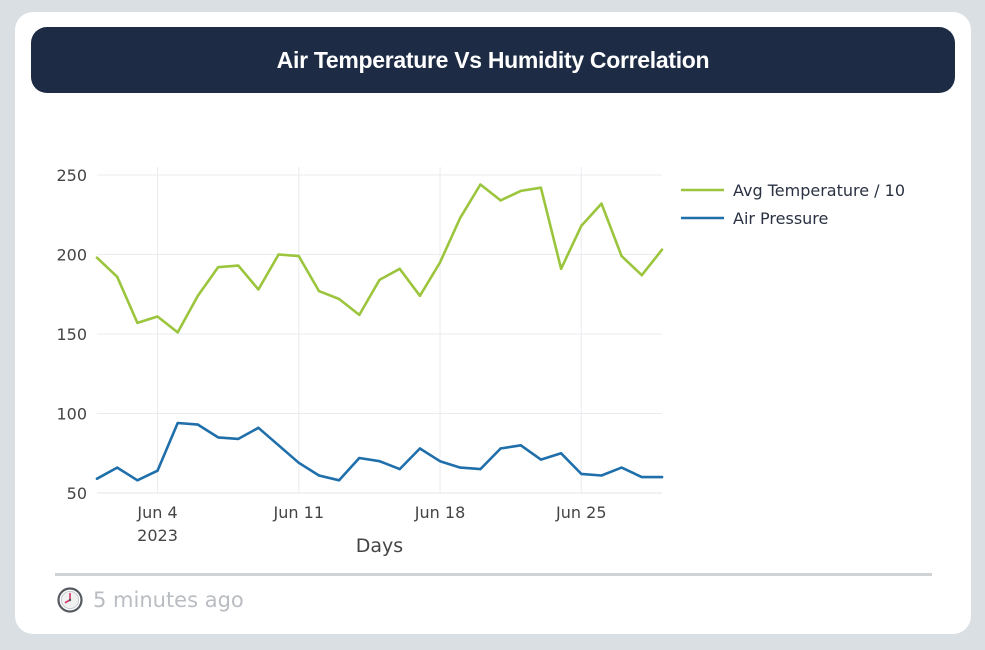  Describe the element at coordinates (71, 334) in the screenshot. I see `y-tick-label: 150` at that location.